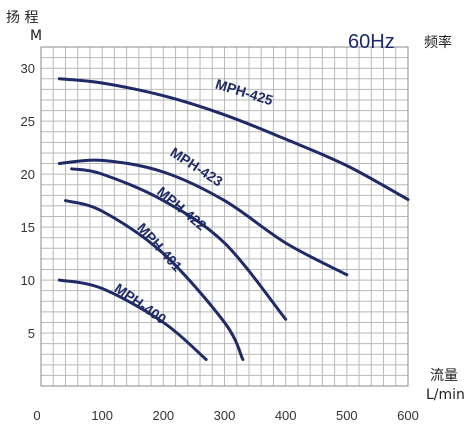 The image size is (470, 438). What do you see at coordinates (182, 208) in the screenshot?
I see `series-label-mph-422: MPH-422` at bounding box center [182, 208].